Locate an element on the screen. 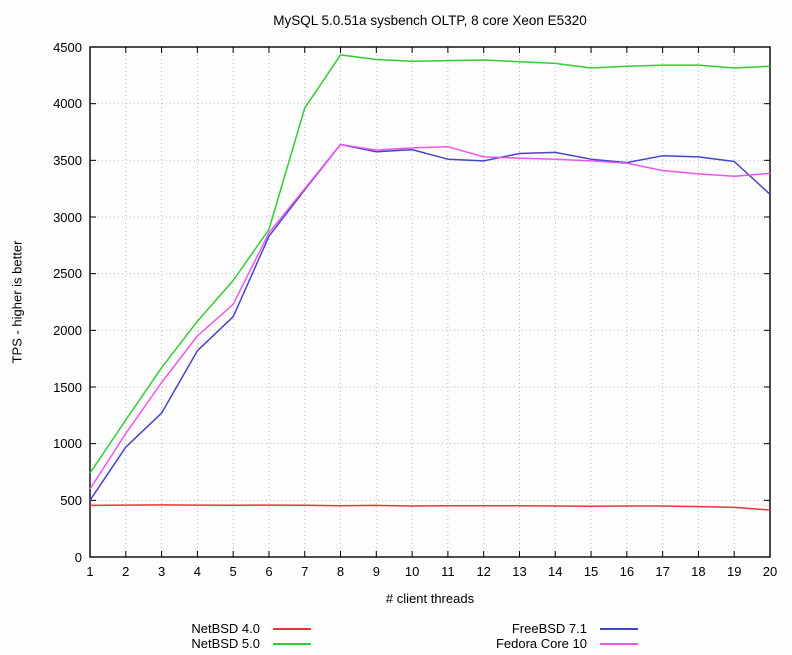 This screenshot has width=792, height=655. y-axis-title: TPS - higher is better is located at coordinates (17, 302).